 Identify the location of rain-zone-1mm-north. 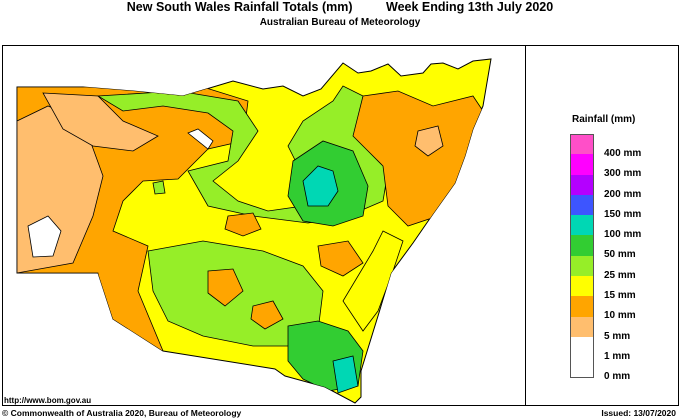
(100, 122).